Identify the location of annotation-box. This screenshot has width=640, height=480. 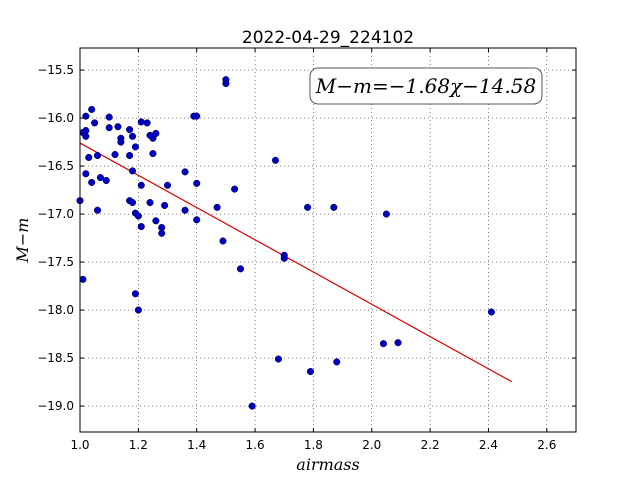
(426, 86).